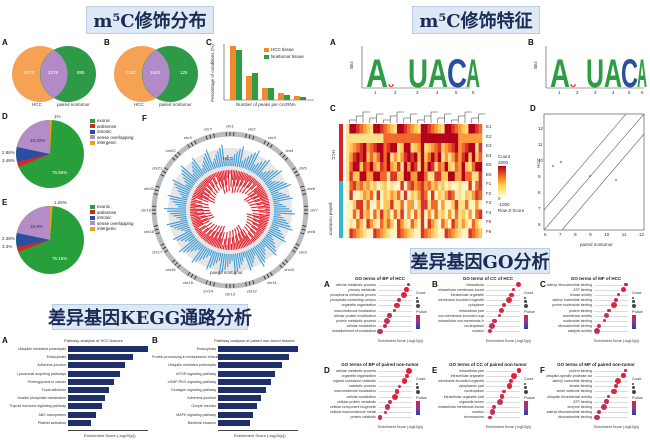 The image size is (650, 444). Describe the element at coordinates (438, 74) in the screenshot. I see `svg-text: A` at that location.